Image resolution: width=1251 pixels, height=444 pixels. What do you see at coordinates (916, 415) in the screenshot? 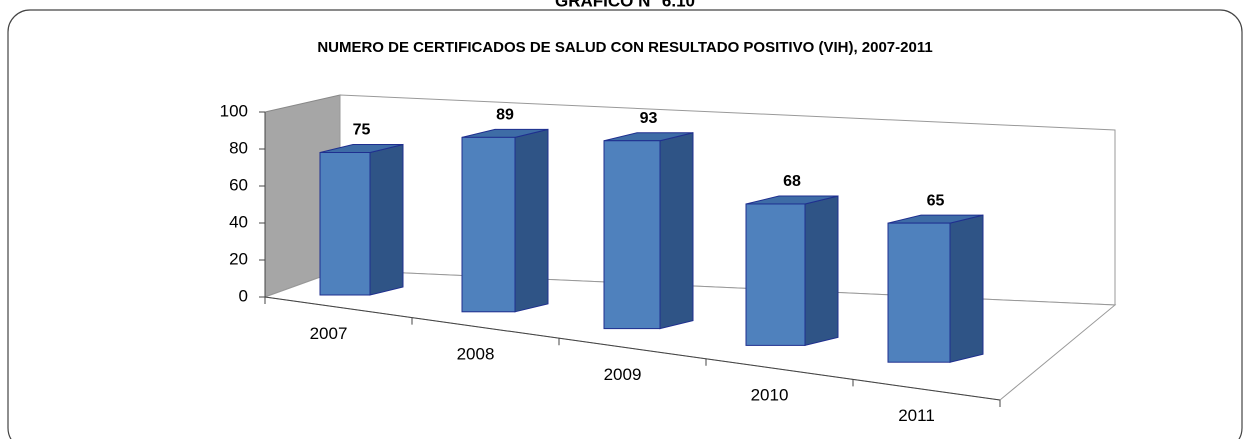
I see `x-tick-label: 2011` at bounding box center [916, 415].